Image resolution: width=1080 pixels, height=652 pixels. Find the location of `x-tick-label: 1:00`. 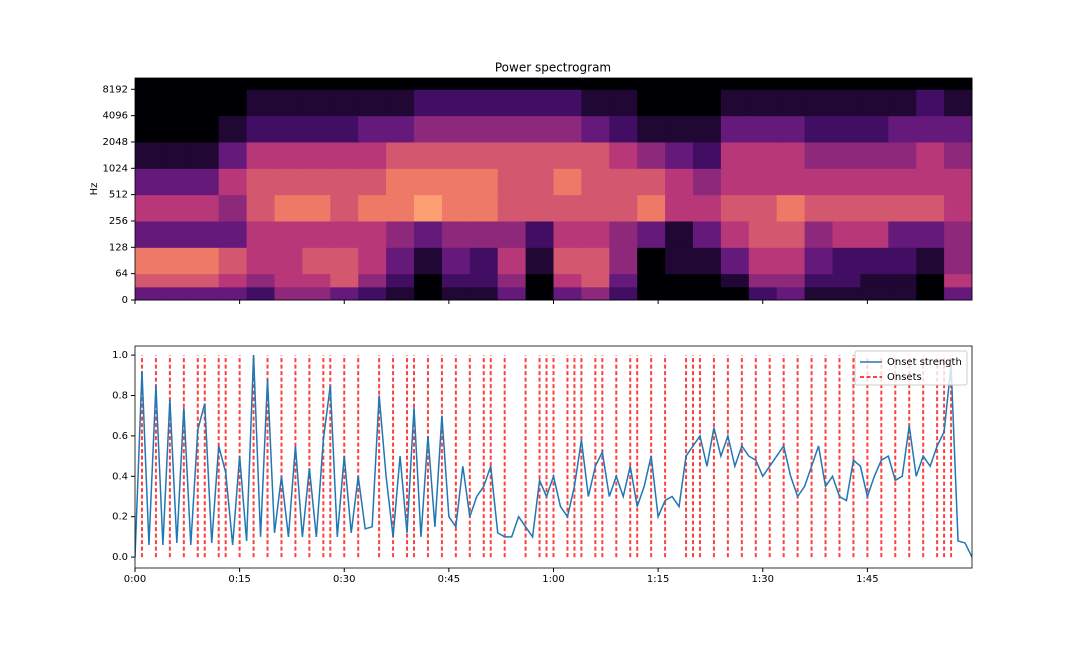

x-tick-label: 1:00 is located at coordinates (553, 579).